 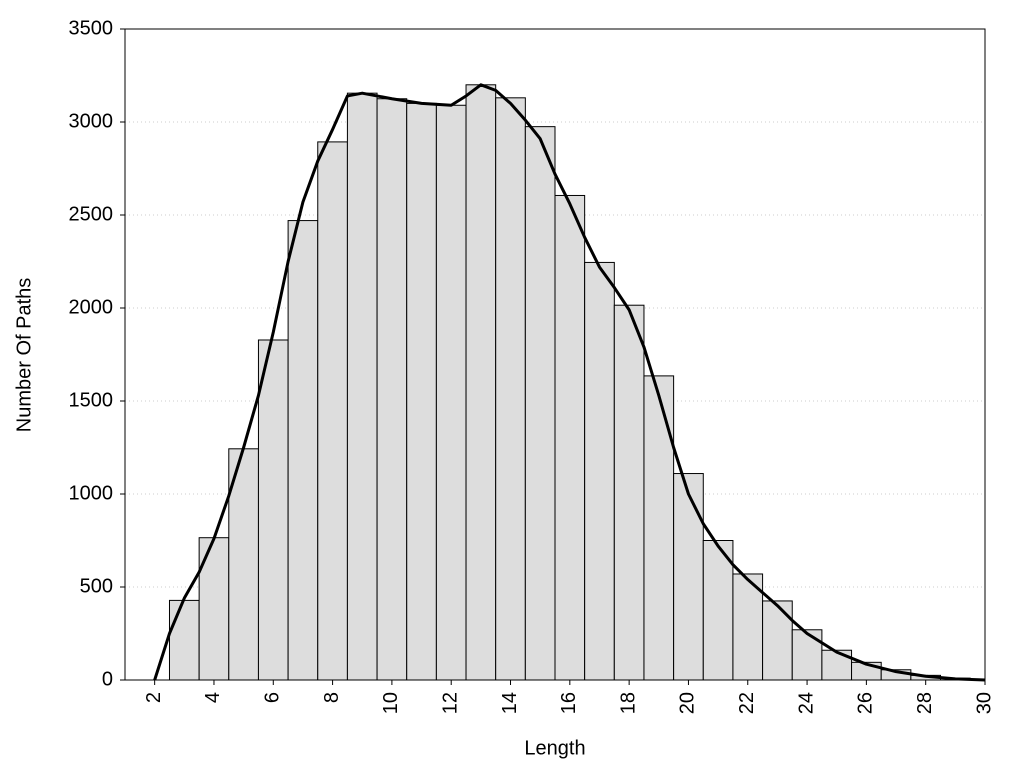 What do you see at coordinates (806, 703) in the screenshot?
I see `x-tick-label: 24` at bounding box center [806, 703].